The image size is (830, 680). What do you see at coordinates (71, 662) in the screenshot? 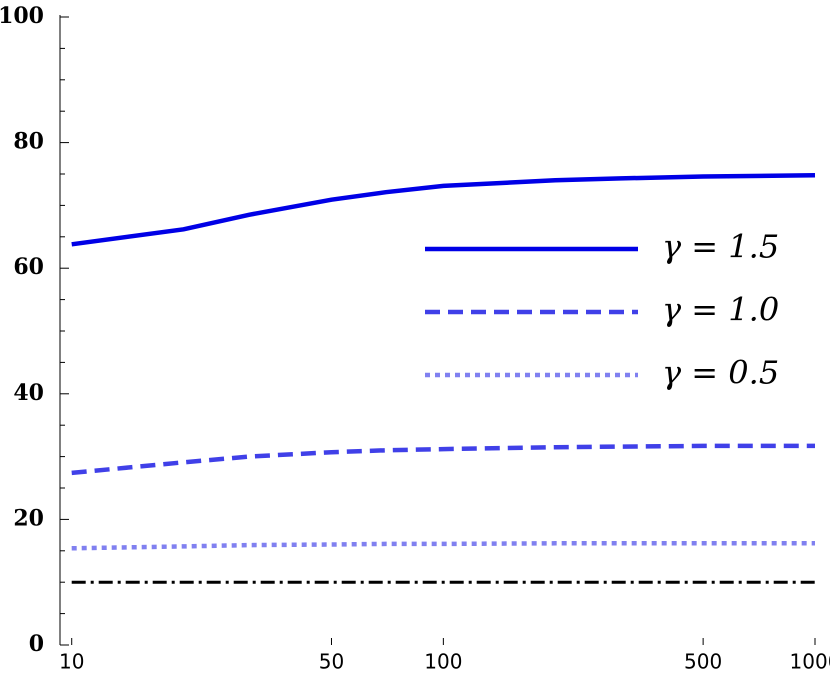
I see `x-tick-label: 10` at bounding box center [71, 662].